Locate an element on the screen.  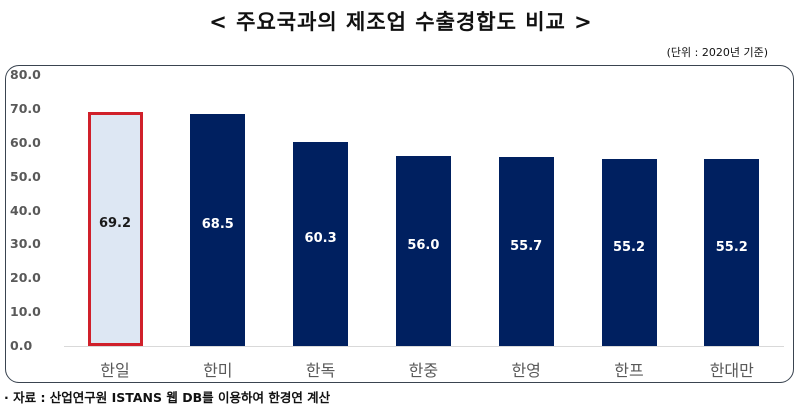
y-tick-label: 40.0 is located at coordinates (25, 210).